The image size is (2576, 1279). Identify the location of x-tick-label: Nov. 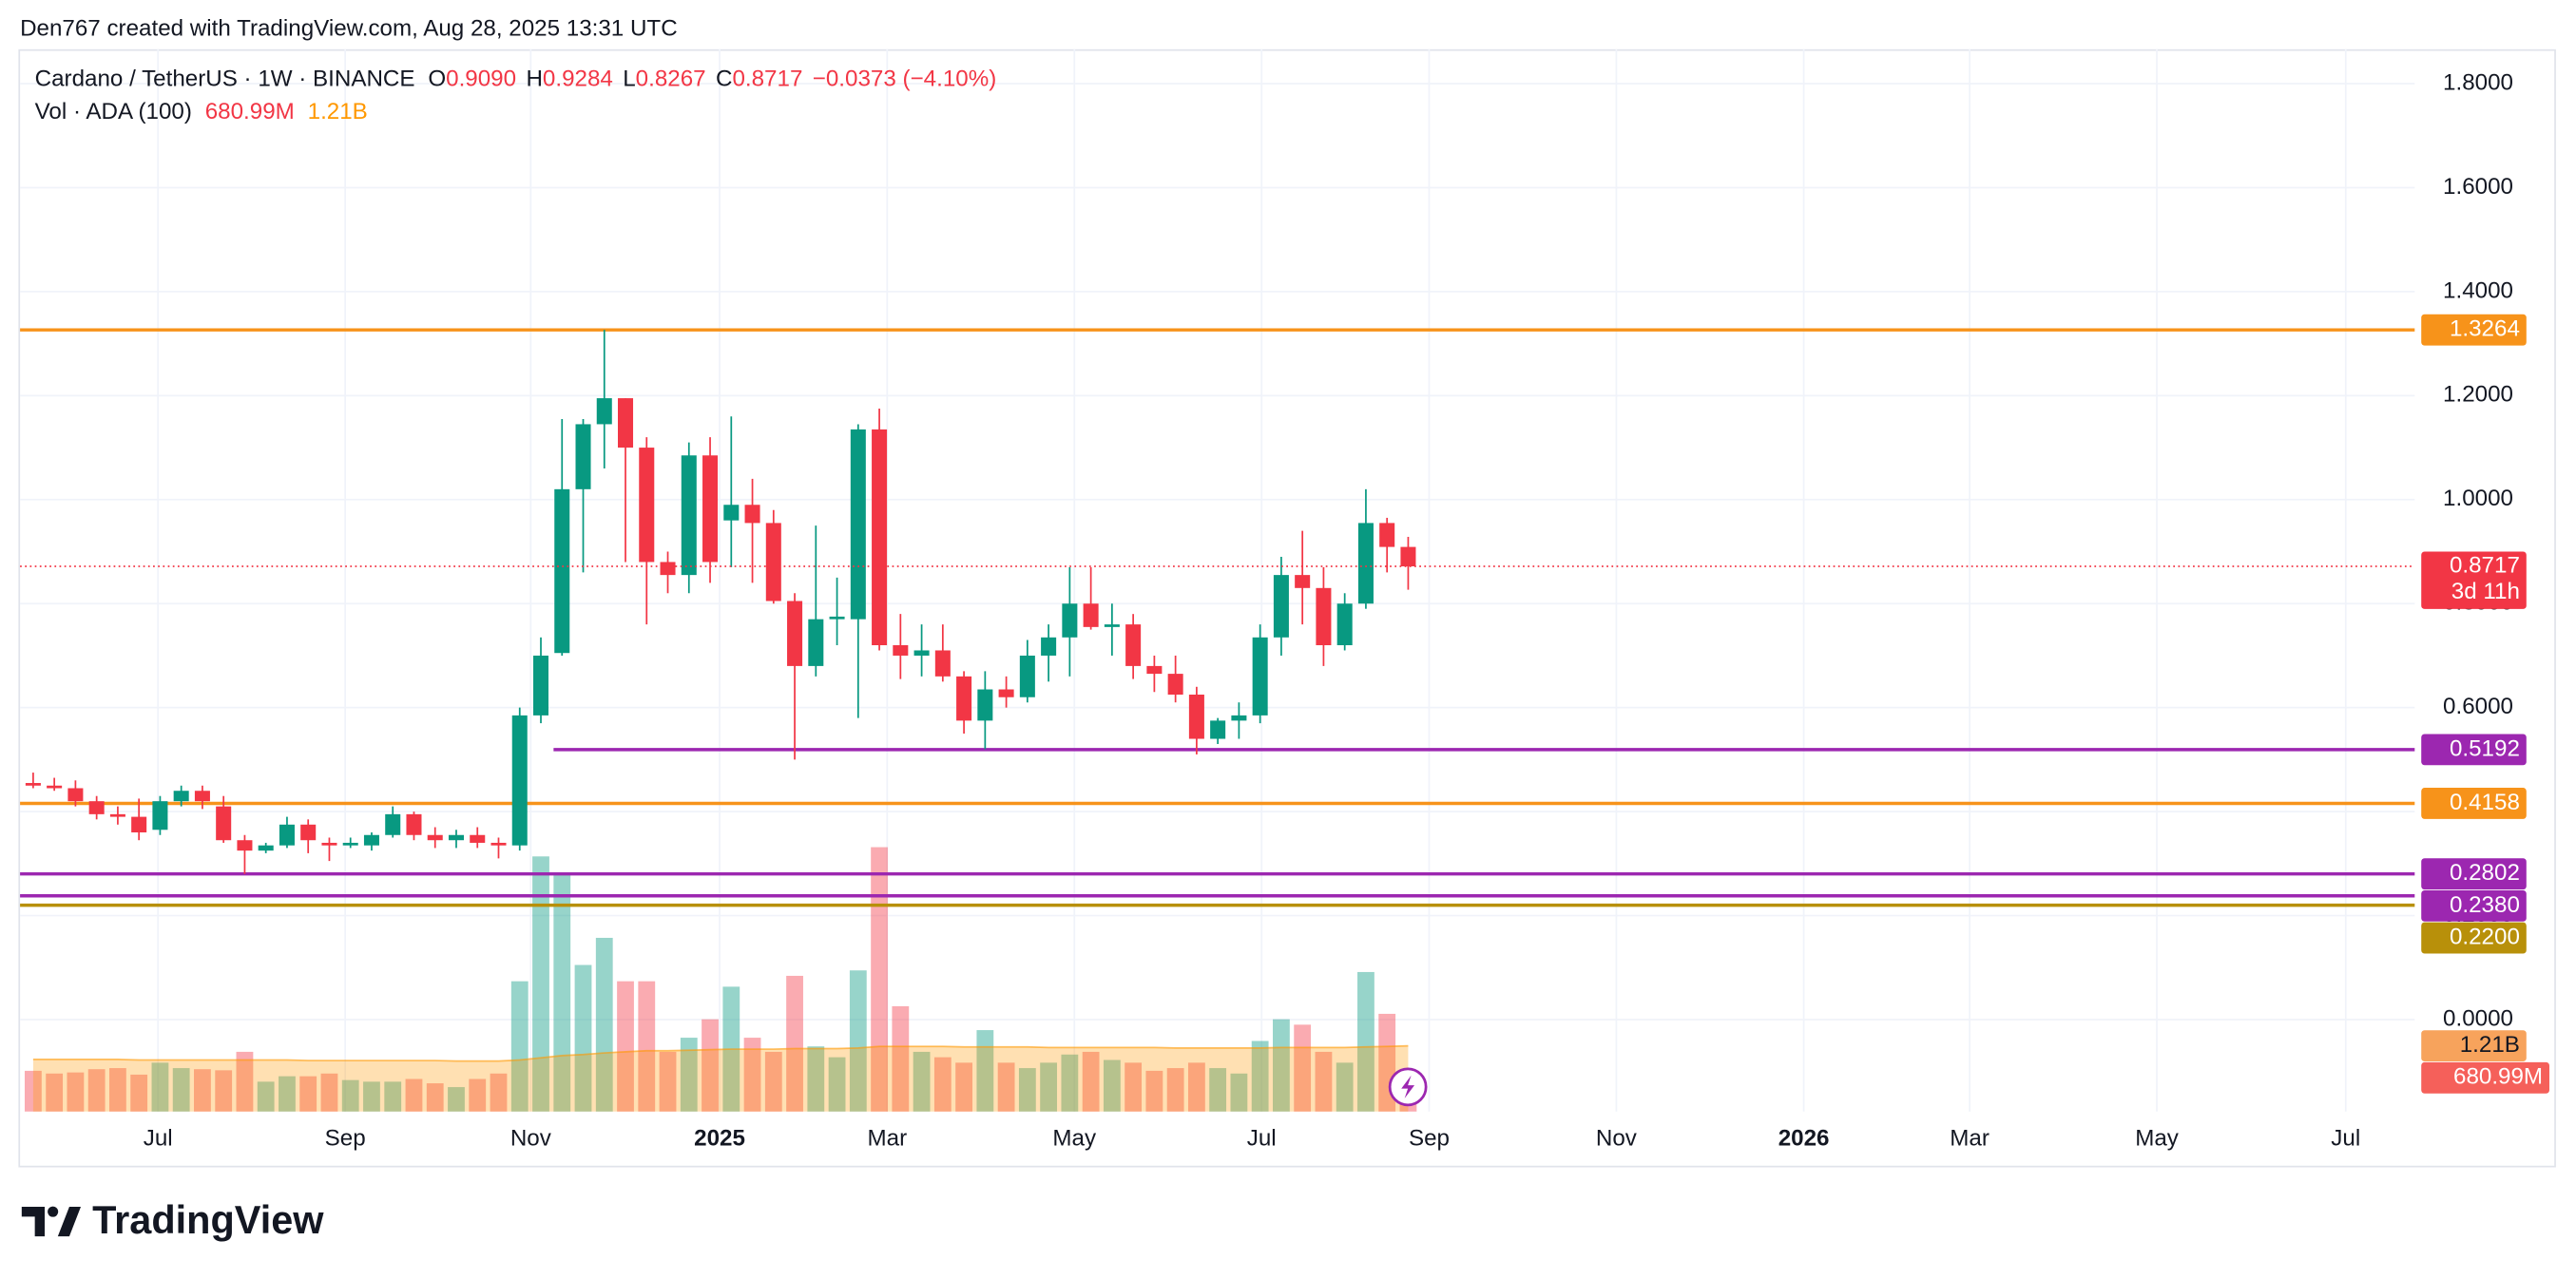
(1617, 1139).